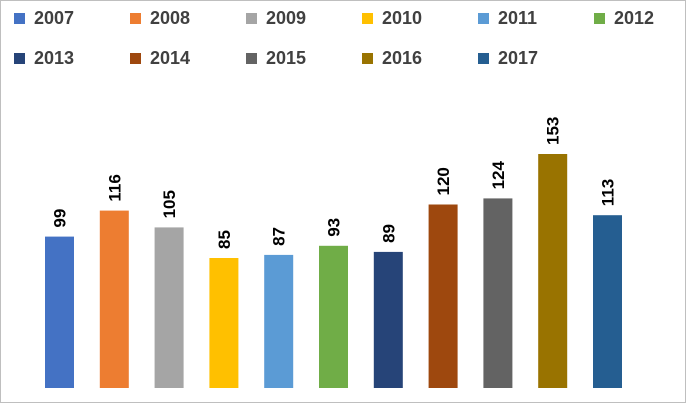 The image size is (686, 403). Describe the element at coordinates (599, 18) in the screenshot. I see `legend-swatch-2012` at that location.